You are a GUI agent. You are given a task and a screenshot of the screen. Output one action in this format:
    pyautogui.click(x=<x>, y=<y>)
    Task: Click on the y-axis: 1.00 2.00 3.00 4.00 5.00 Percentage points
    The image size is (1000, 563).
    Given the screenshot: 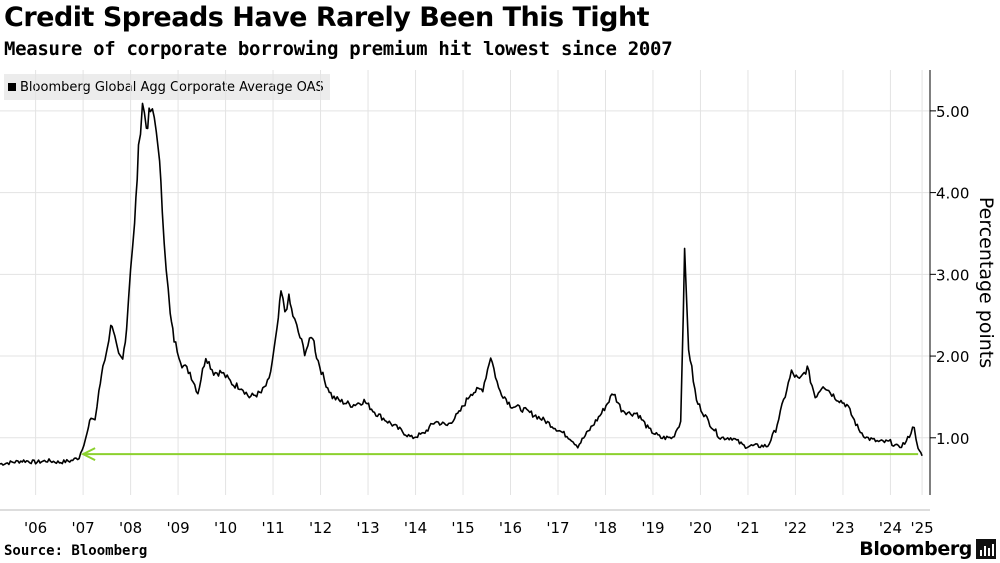 What is the action you would take?
    pyautogui.click(x=963, y=282)
    